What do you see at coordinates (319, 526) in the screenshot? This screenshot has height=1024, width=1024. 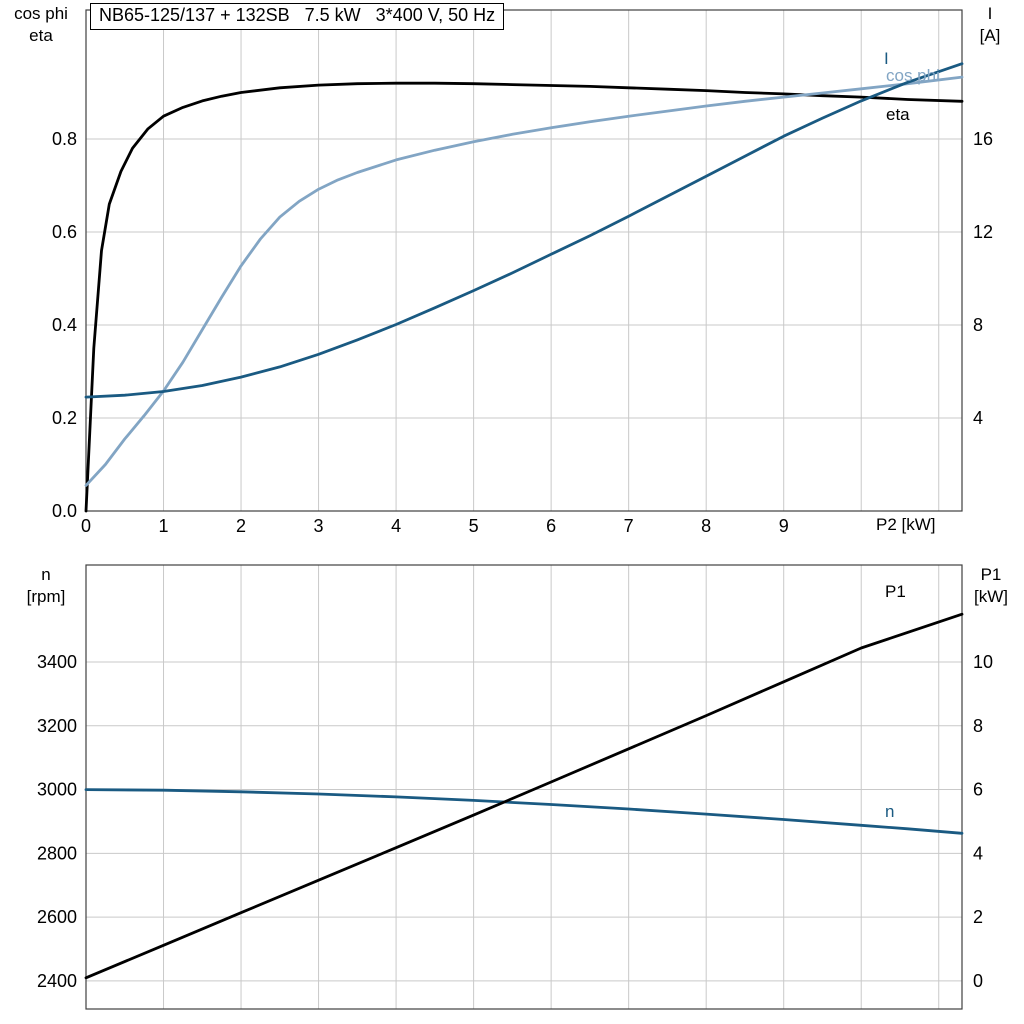 I see `x-tick-label: 3` at bounding box center [319, 526].